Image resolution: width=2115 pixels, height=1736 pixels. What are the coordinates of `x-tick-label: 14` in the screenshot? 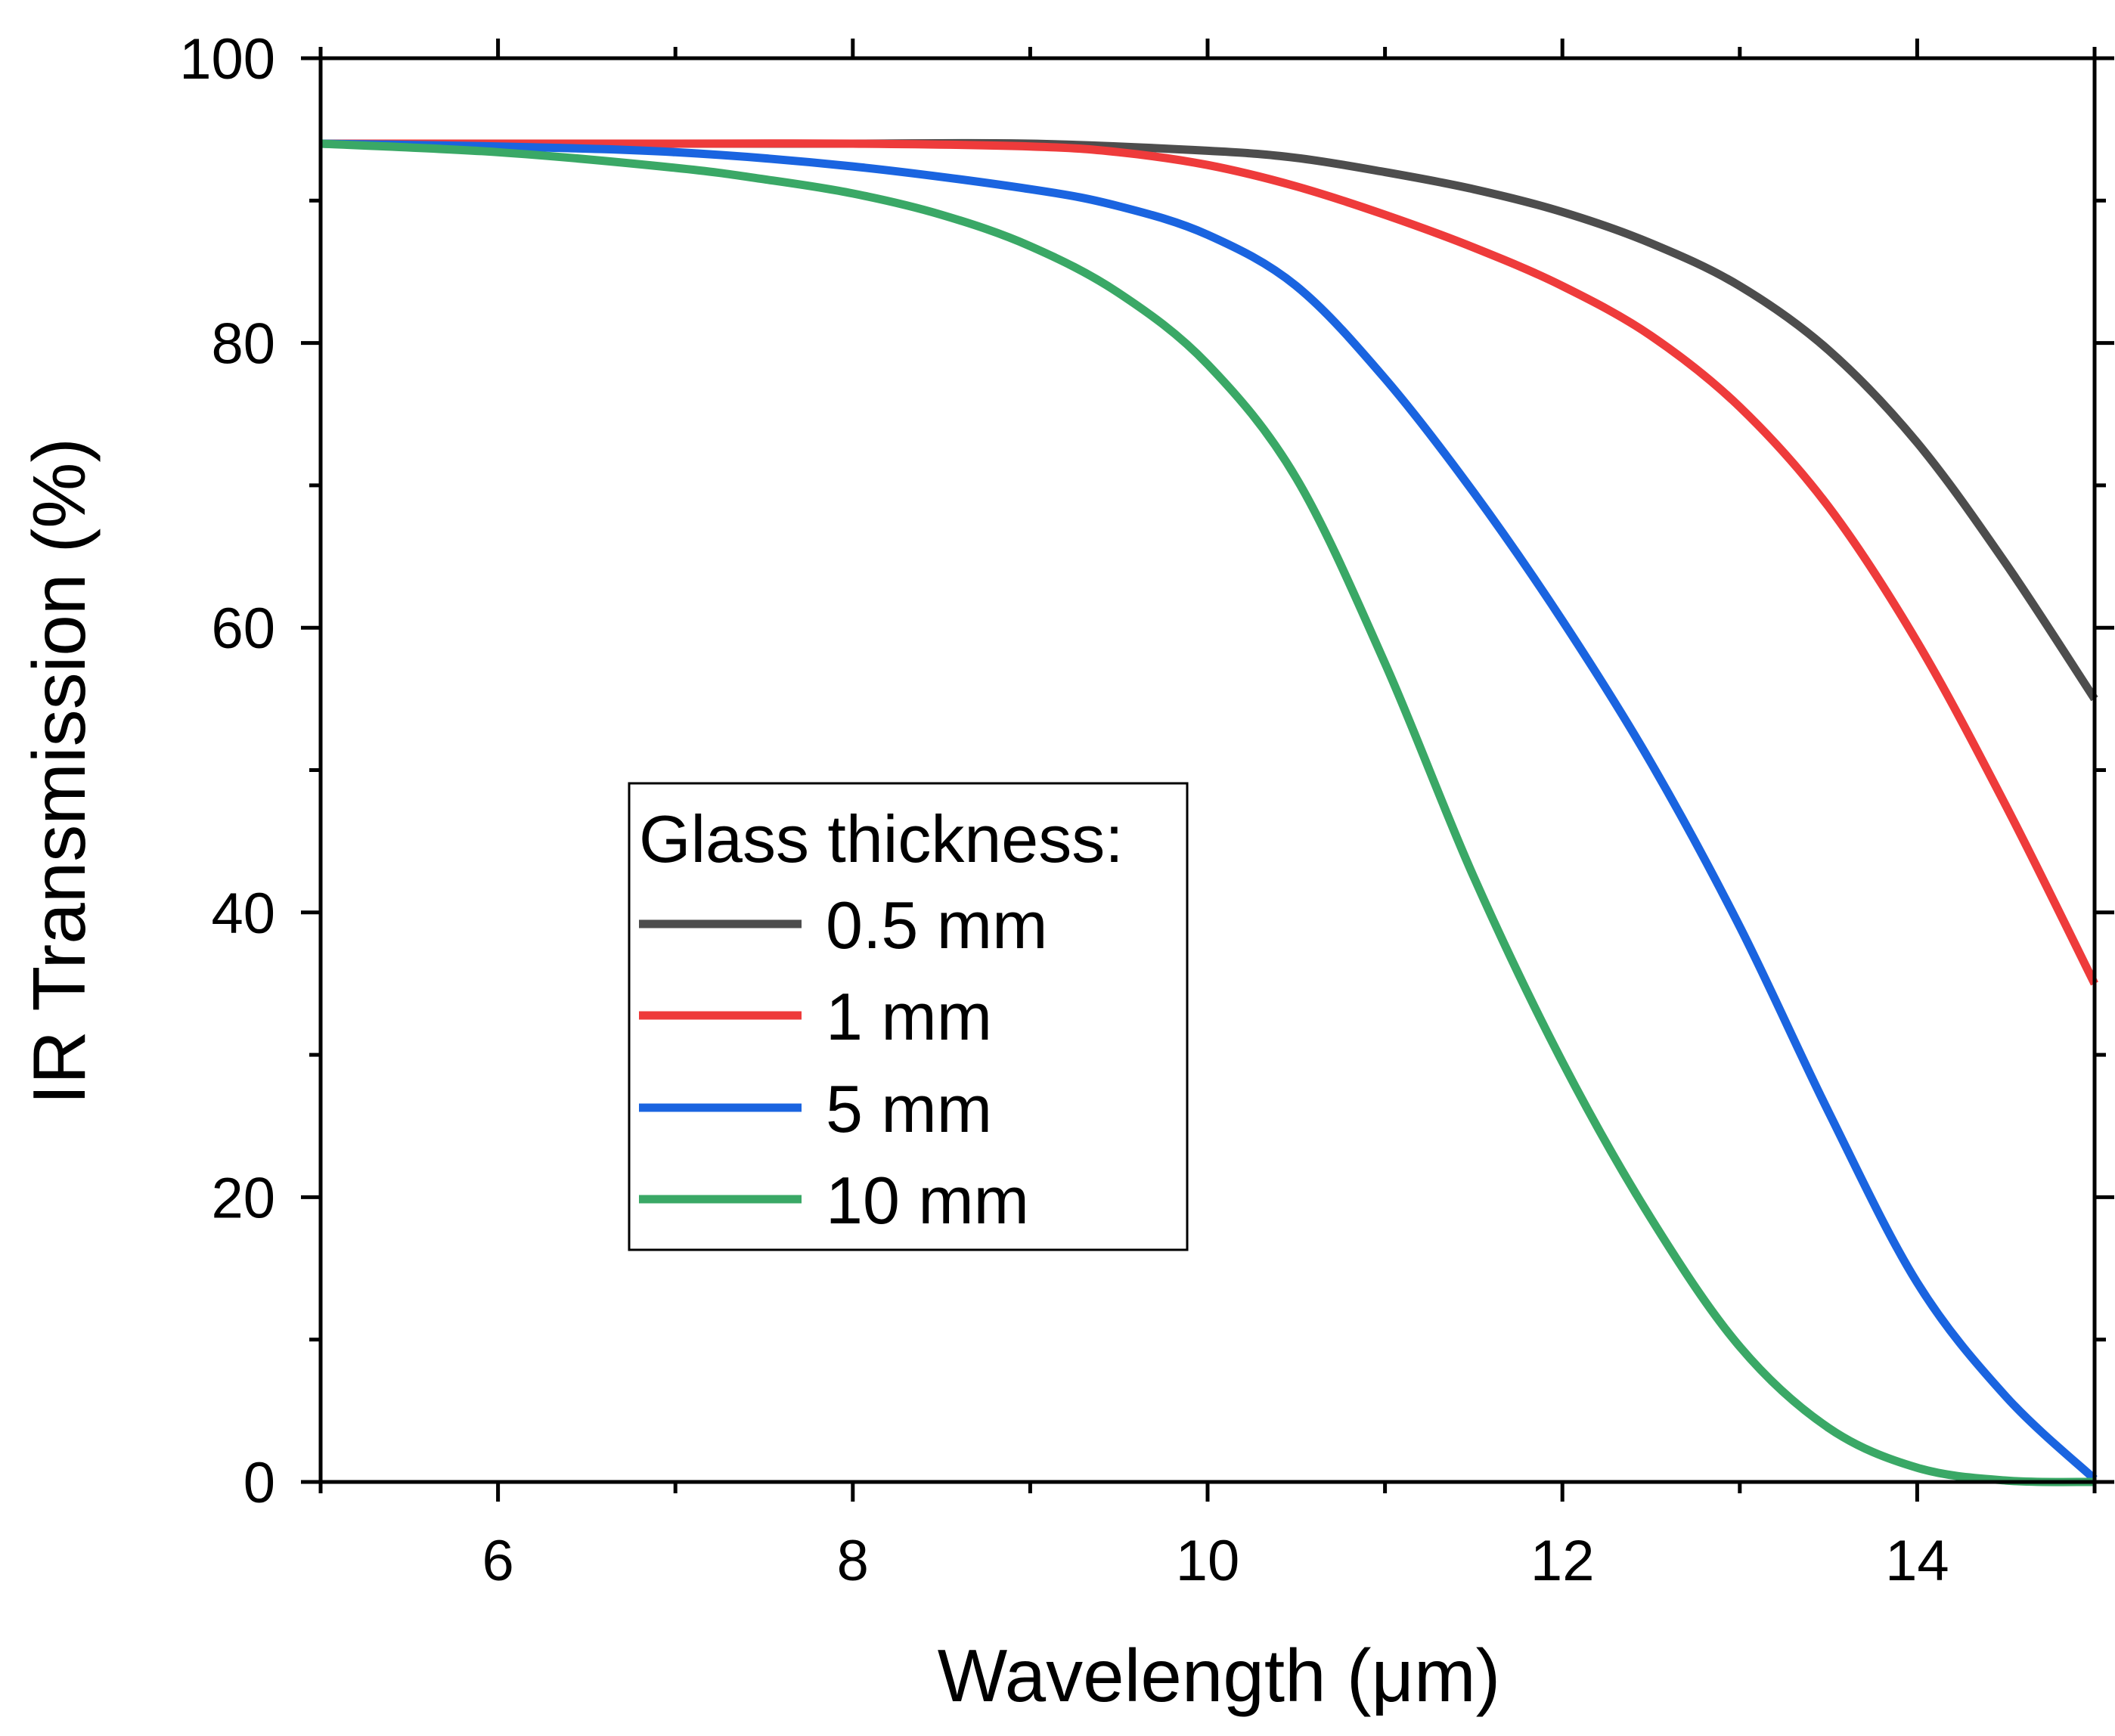 It's located at (1917, 1561).